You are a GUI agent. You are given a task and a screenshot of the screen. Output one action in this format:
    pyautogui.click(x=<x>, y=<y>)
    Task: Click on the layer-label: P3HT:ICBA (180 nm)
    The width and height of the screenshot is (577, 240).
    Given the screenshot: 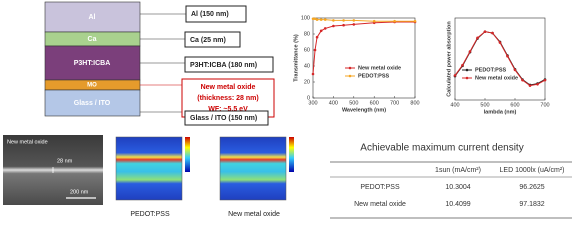 What is the action you would take?
    pyautogui.click(x=223, y=65)
    